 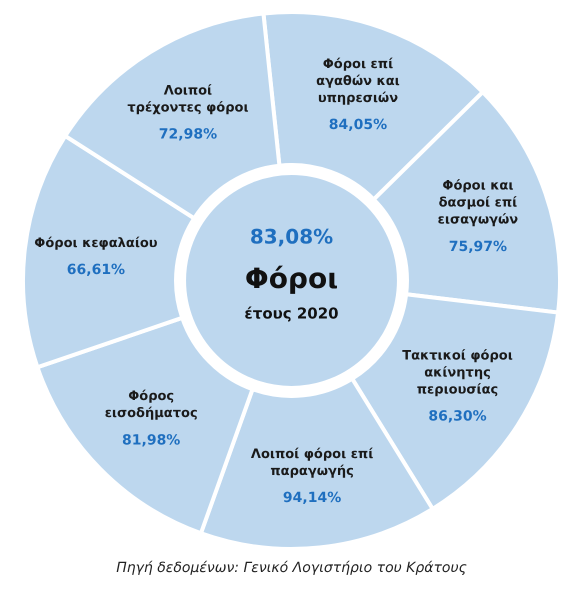 What do you see at coordinates (96, 270) in the screenshot?
I see `data-label: 66,61%` at bounding box center [96, 270].